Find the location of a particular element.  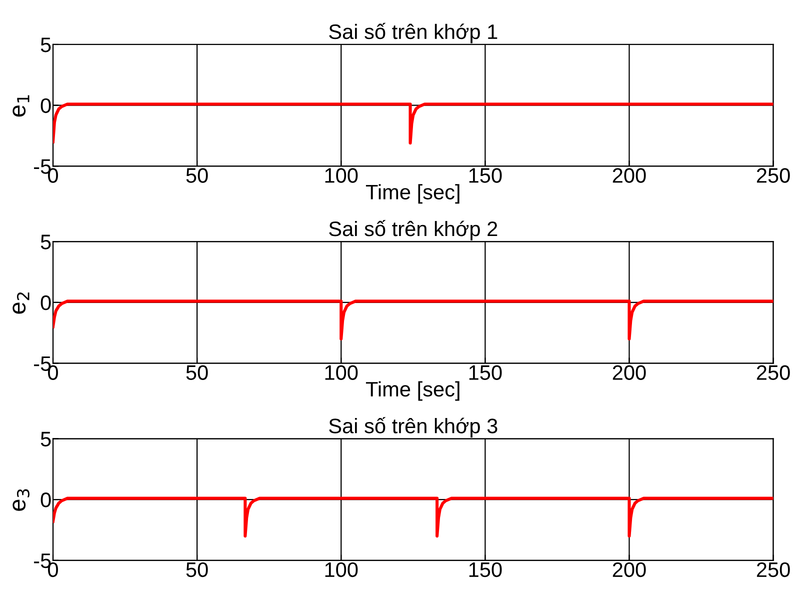

y-axis-title: e$_{1}$ is located at coordinates (21, 106).